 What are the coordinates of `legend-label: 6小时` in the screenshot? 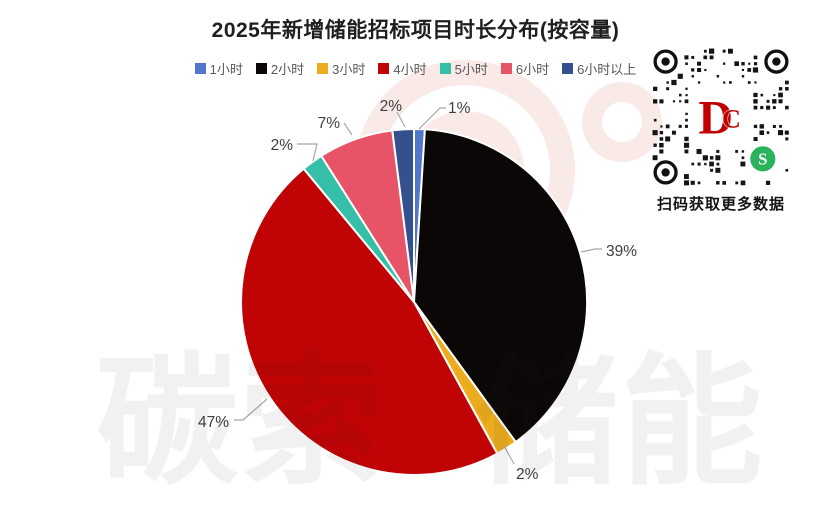 It's located at (532, 69).